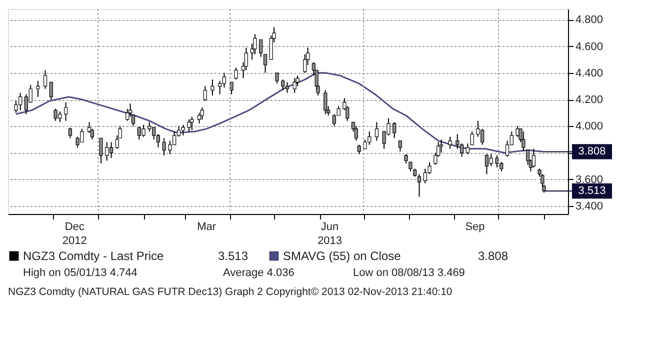 This screenshot has height=342, width=650. What do you see at coordinates (233, 256) in the screenshot?
I see `text: 3.513` at bounding box center [233, 256].